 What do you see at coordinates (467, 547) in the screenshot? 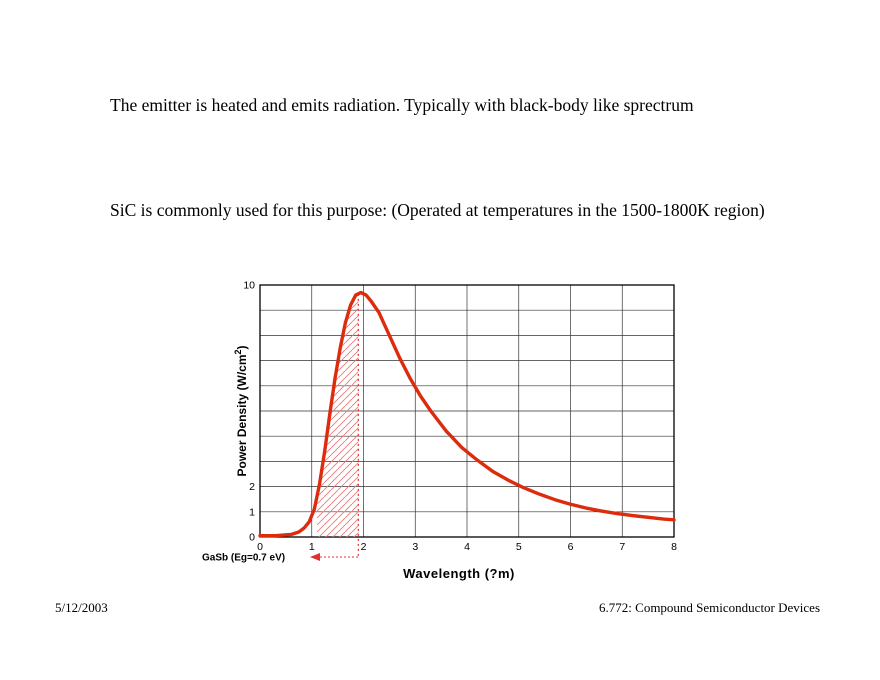
I see `x-tick-label: 4` at bounding box center [467, 547].